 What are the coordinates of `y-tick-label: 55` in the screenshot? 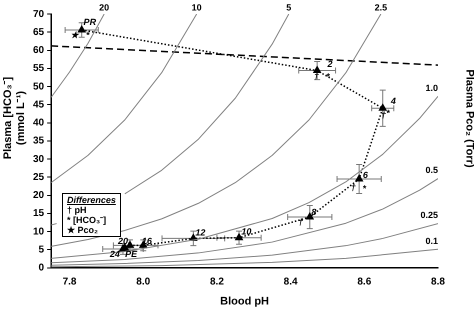 It's located at (39, 68).